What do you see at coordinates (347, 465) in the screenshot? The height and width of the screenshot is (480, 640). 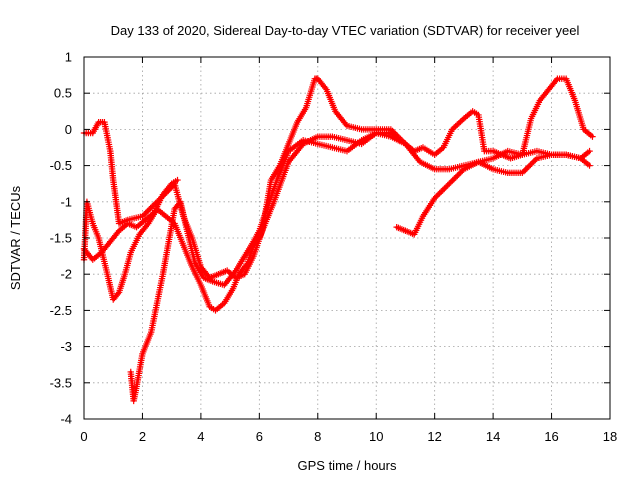 I see `x-axis-label: GPS time / hours` at bounding box center [347, 465].